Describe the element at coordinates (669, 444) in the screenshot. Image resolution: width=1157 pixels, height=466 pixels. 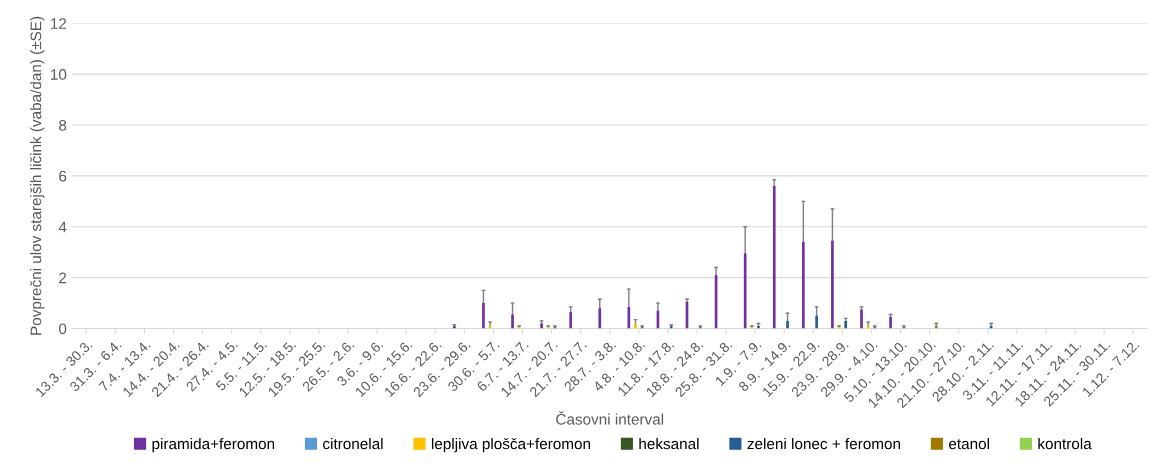
I see `legend-label: heksanal` at that location.